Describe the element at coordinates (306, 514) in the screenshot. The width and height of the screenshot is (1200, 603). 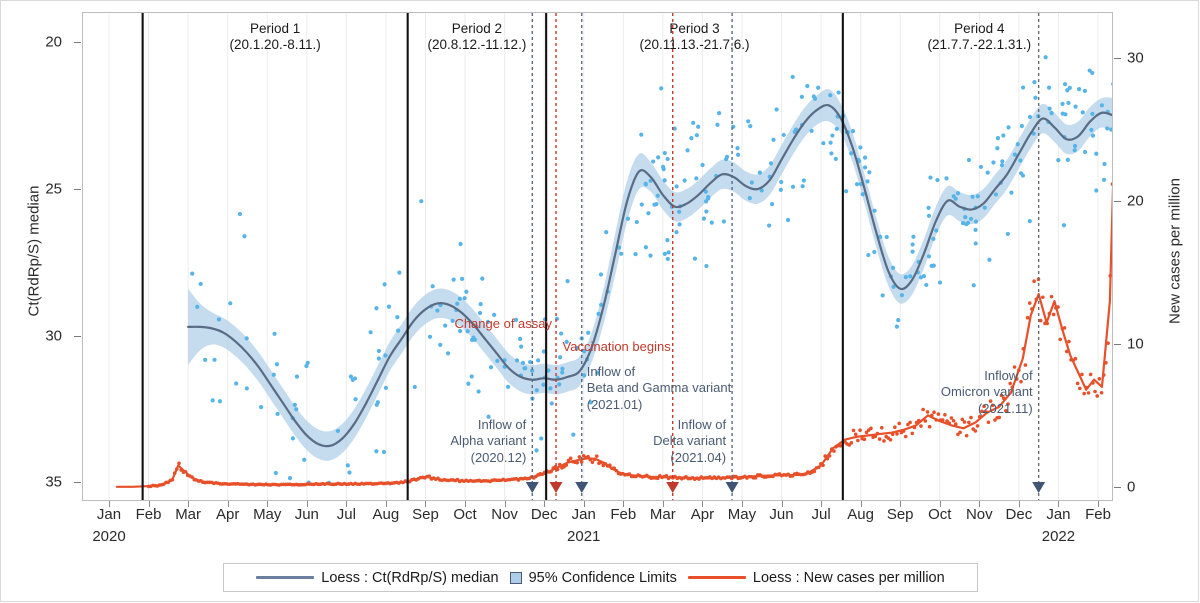
I see `x-axis-tick-label: Jun` at that location.